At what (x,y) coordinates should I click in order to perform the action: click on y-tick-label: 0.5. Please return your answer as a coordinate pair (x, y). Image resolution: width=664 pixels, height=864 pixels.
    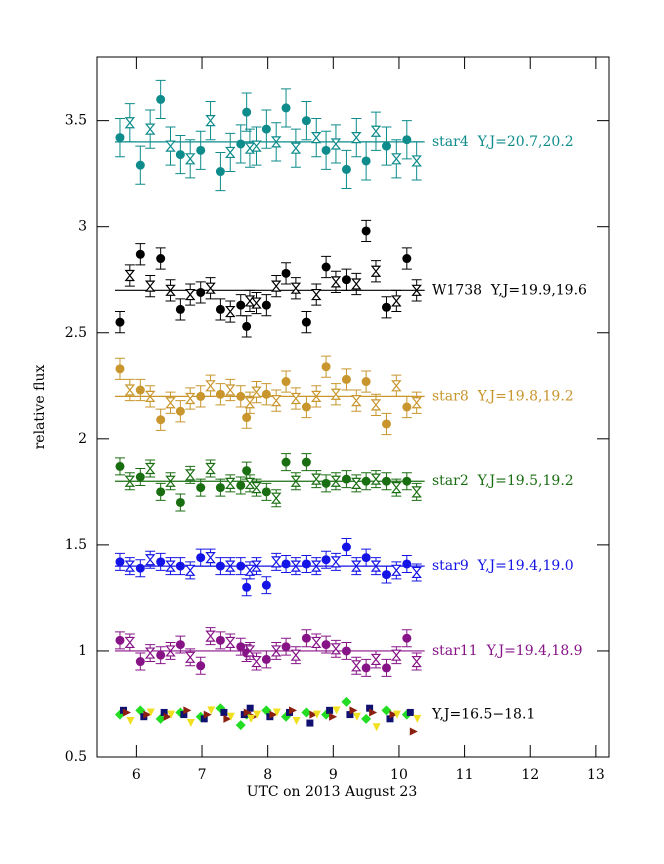
    Looking at the image, I should click on (76, 757).